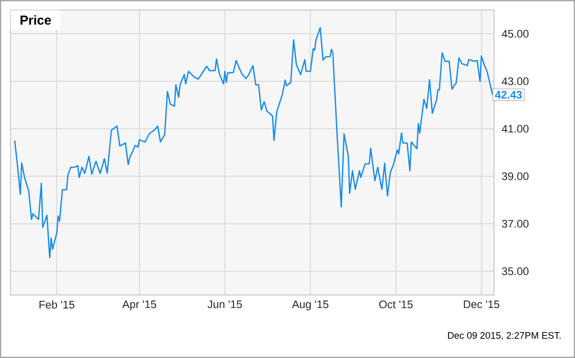  I want to click on x-tick-label: Oct '15, so click(396, 304).